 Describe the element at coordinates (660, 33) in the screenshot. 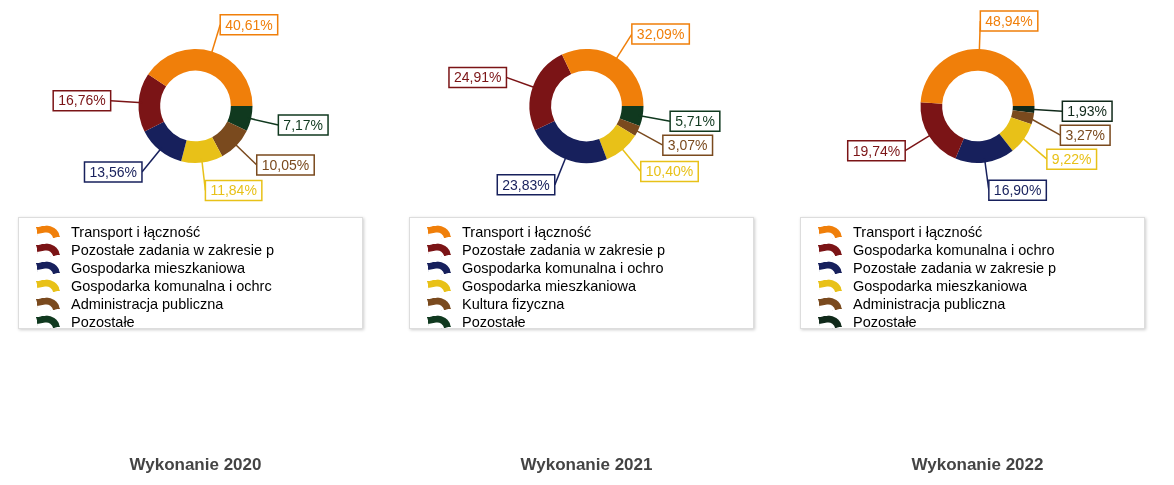

I see `data-label: 32,09%` at that location.